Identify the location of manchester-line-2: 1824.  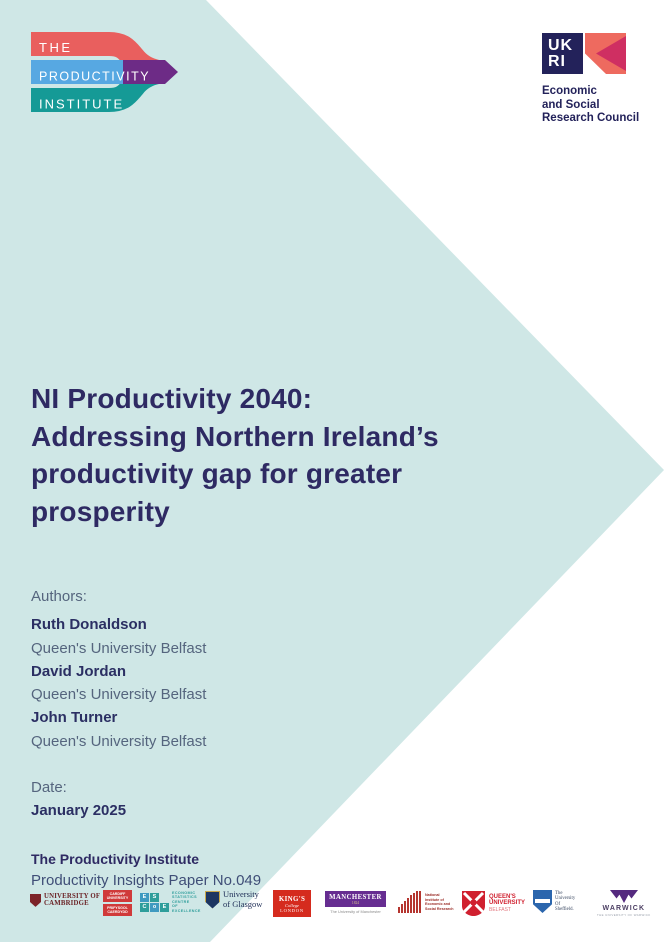
(355, 902).